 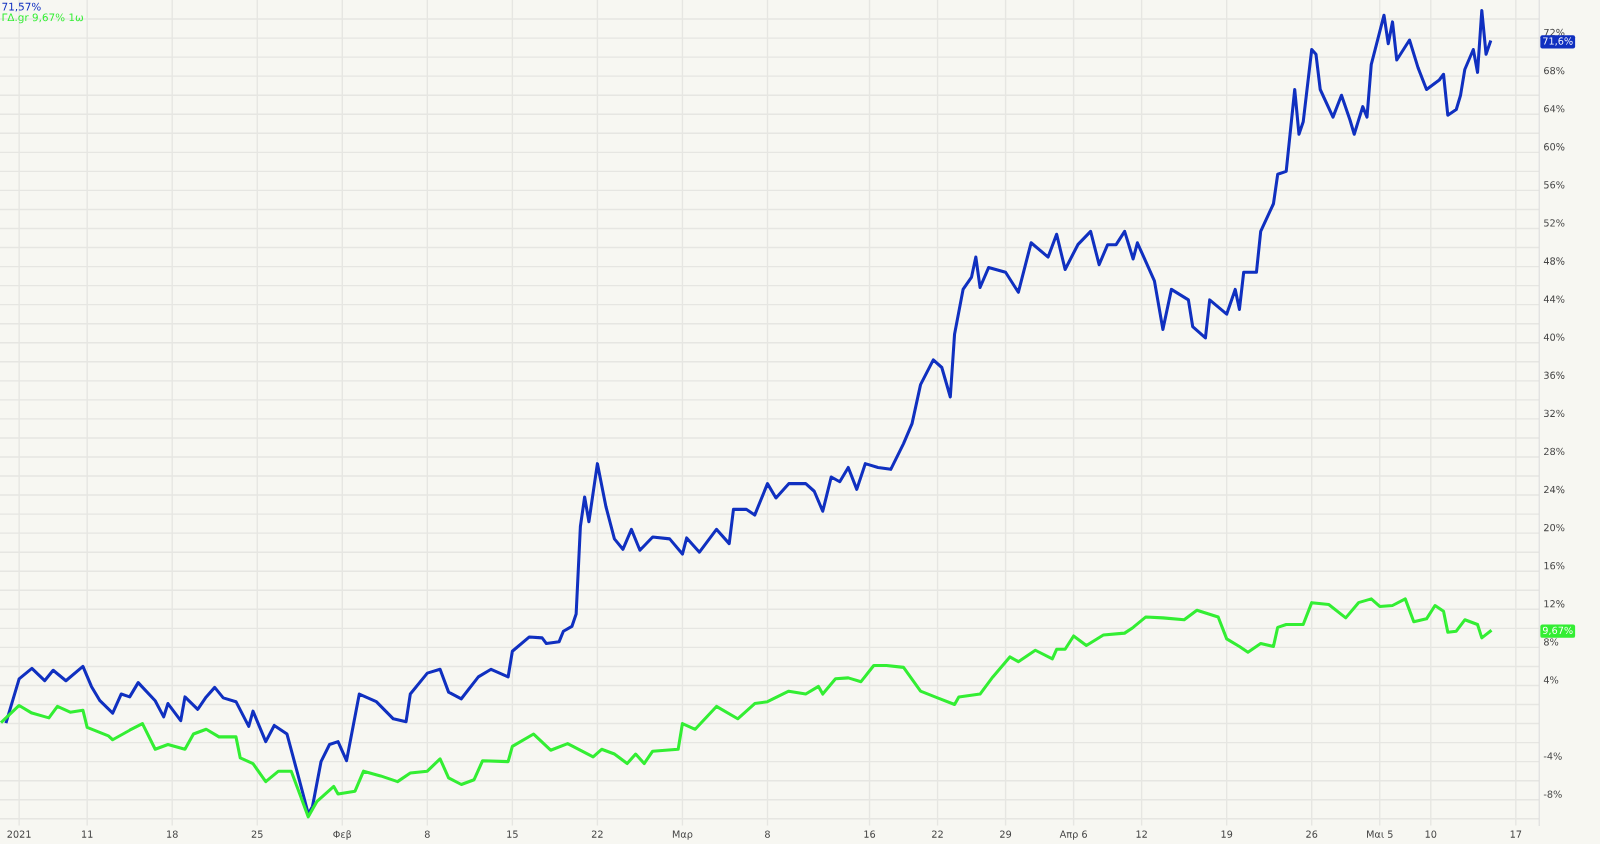 What do you see at coordinates (1554, 299) in the screenshot?
I see `y-tick-label: 44%` at bounding box center [1554, 299].